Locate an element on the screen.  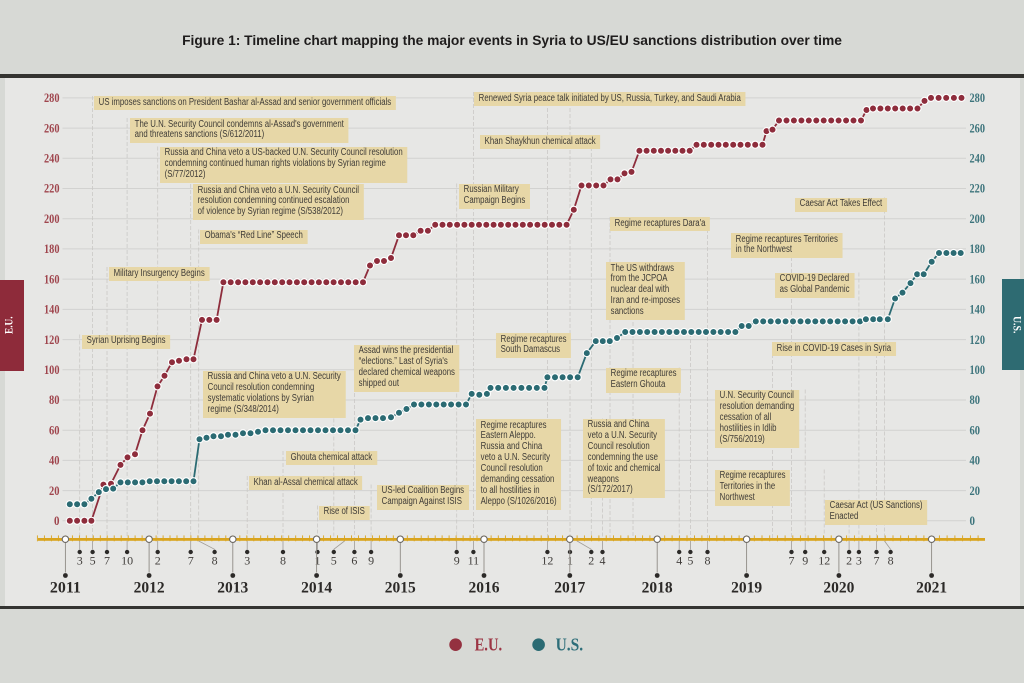
svg-text: 2016 is located at coordinates (484, 587).